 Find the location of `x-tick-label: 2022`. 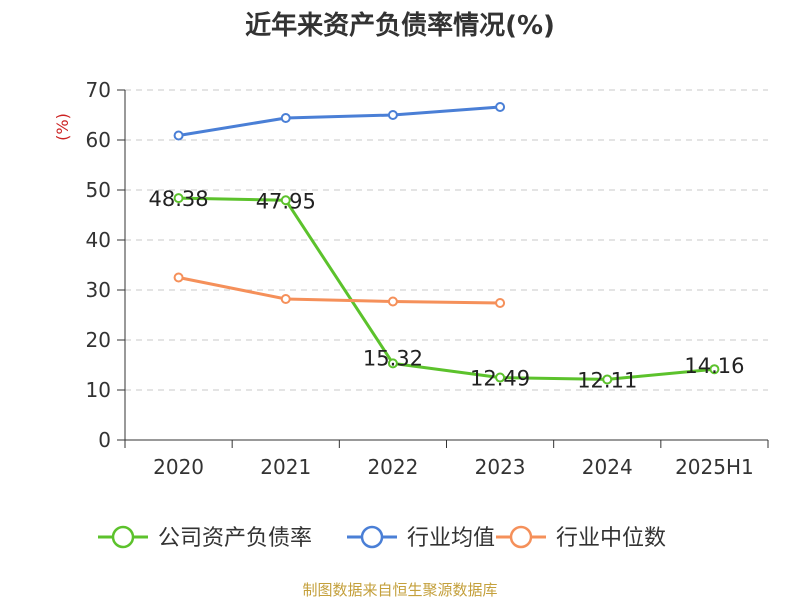

x-tick-label: 2022 is located at coordinates (392, 467).